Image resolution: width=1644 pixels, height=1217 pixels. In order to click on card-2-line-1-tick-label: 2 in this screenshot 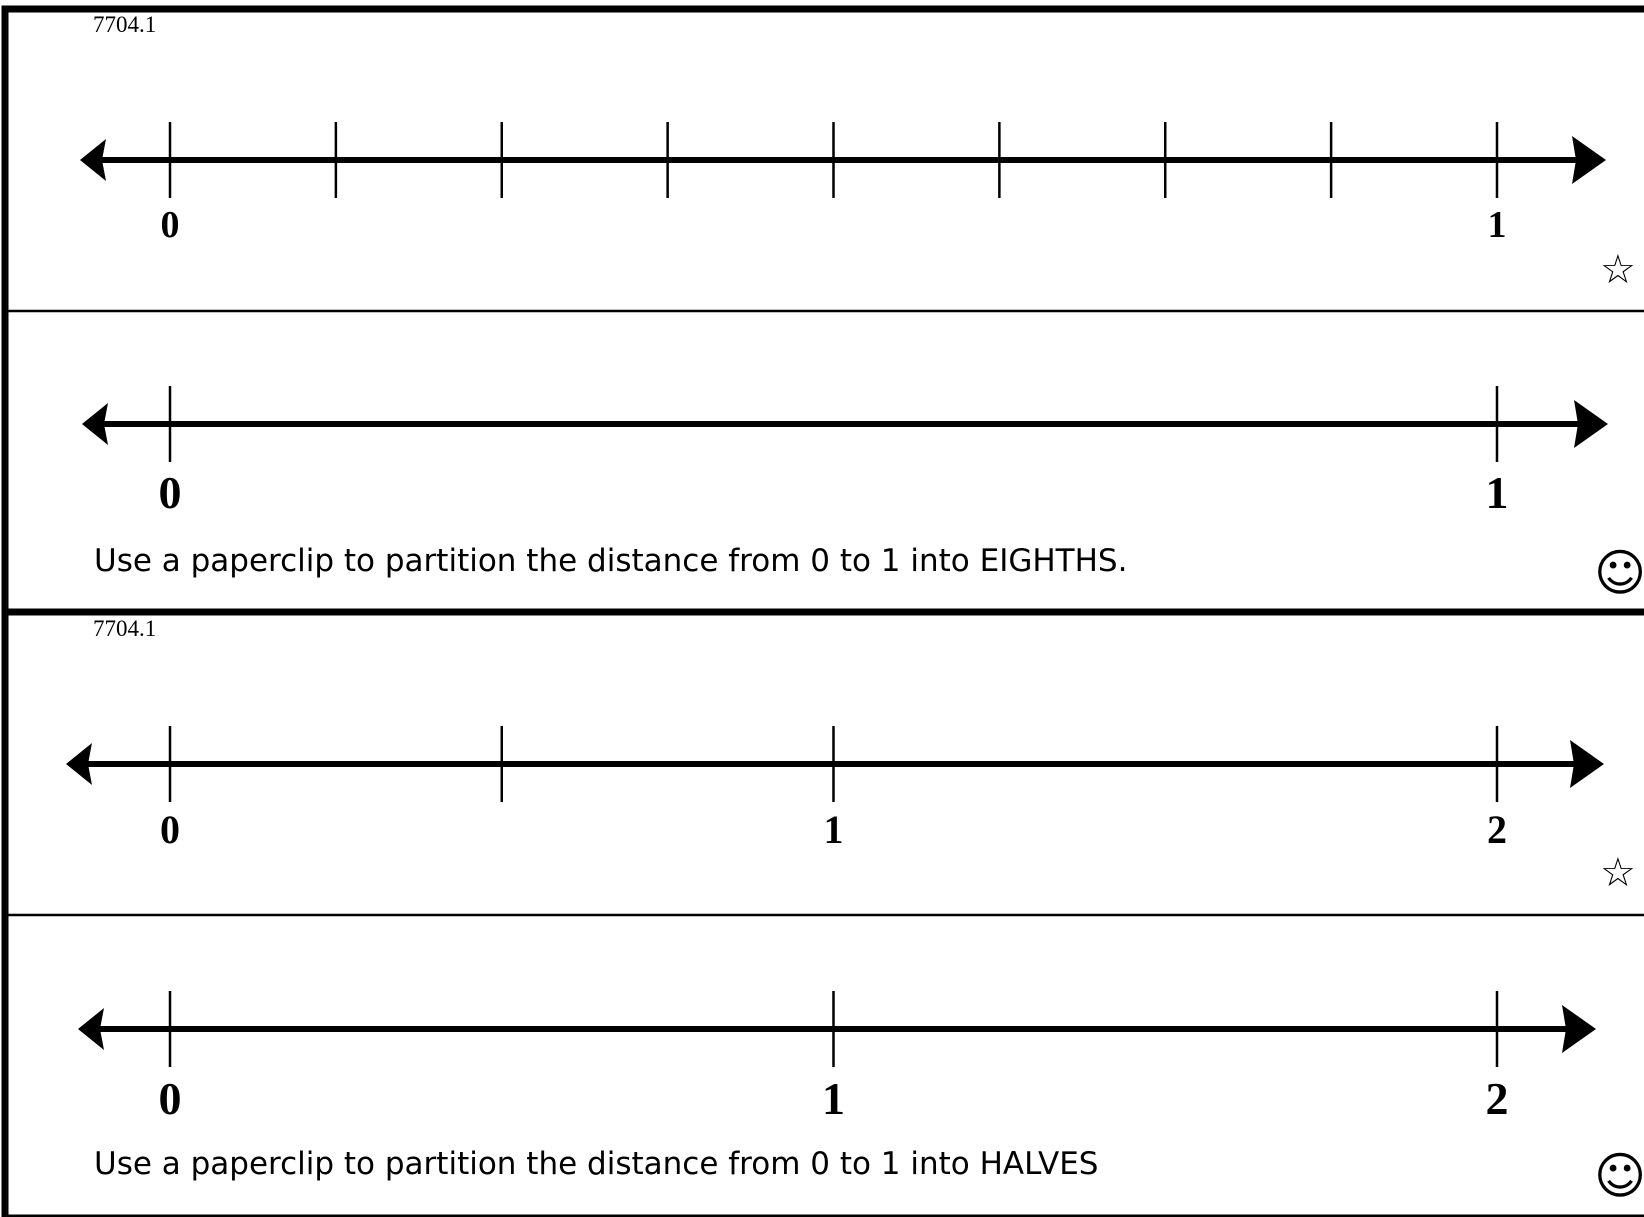, I will do `click(1497, 829)`.